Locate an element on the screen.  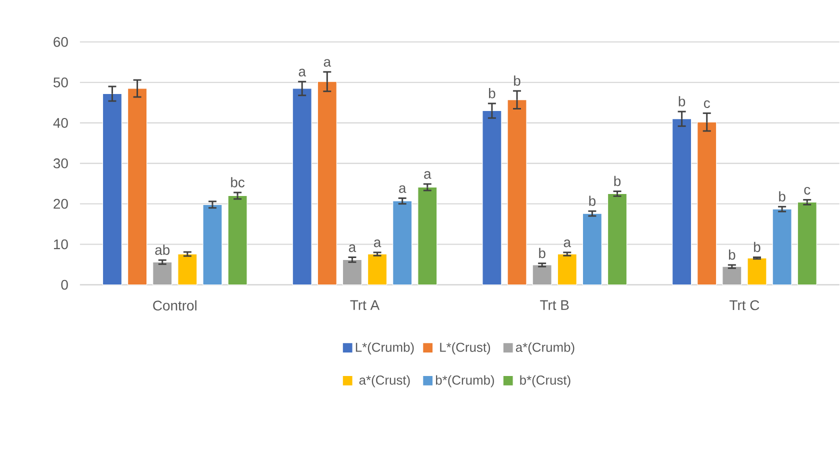
y-tick-label: 40 is located at coordinates (60, 123).